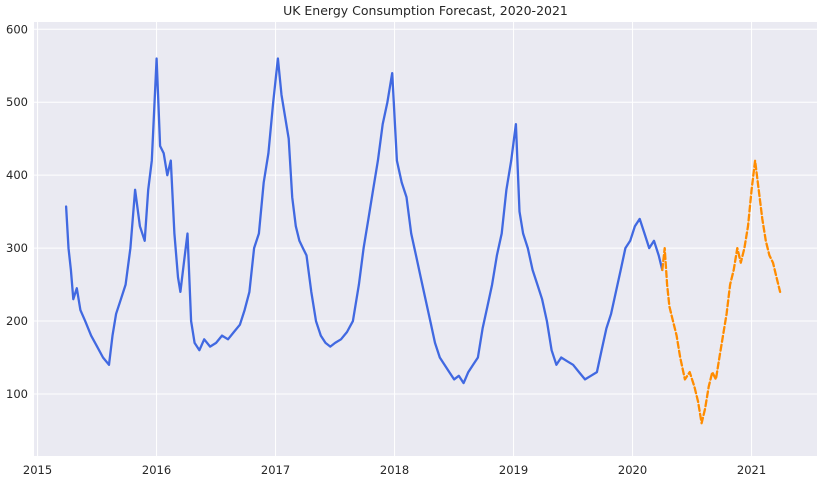  Describe the element at coordinates (632, 470) in the screenshot. I see `x-tick-label: 2020` at that location.